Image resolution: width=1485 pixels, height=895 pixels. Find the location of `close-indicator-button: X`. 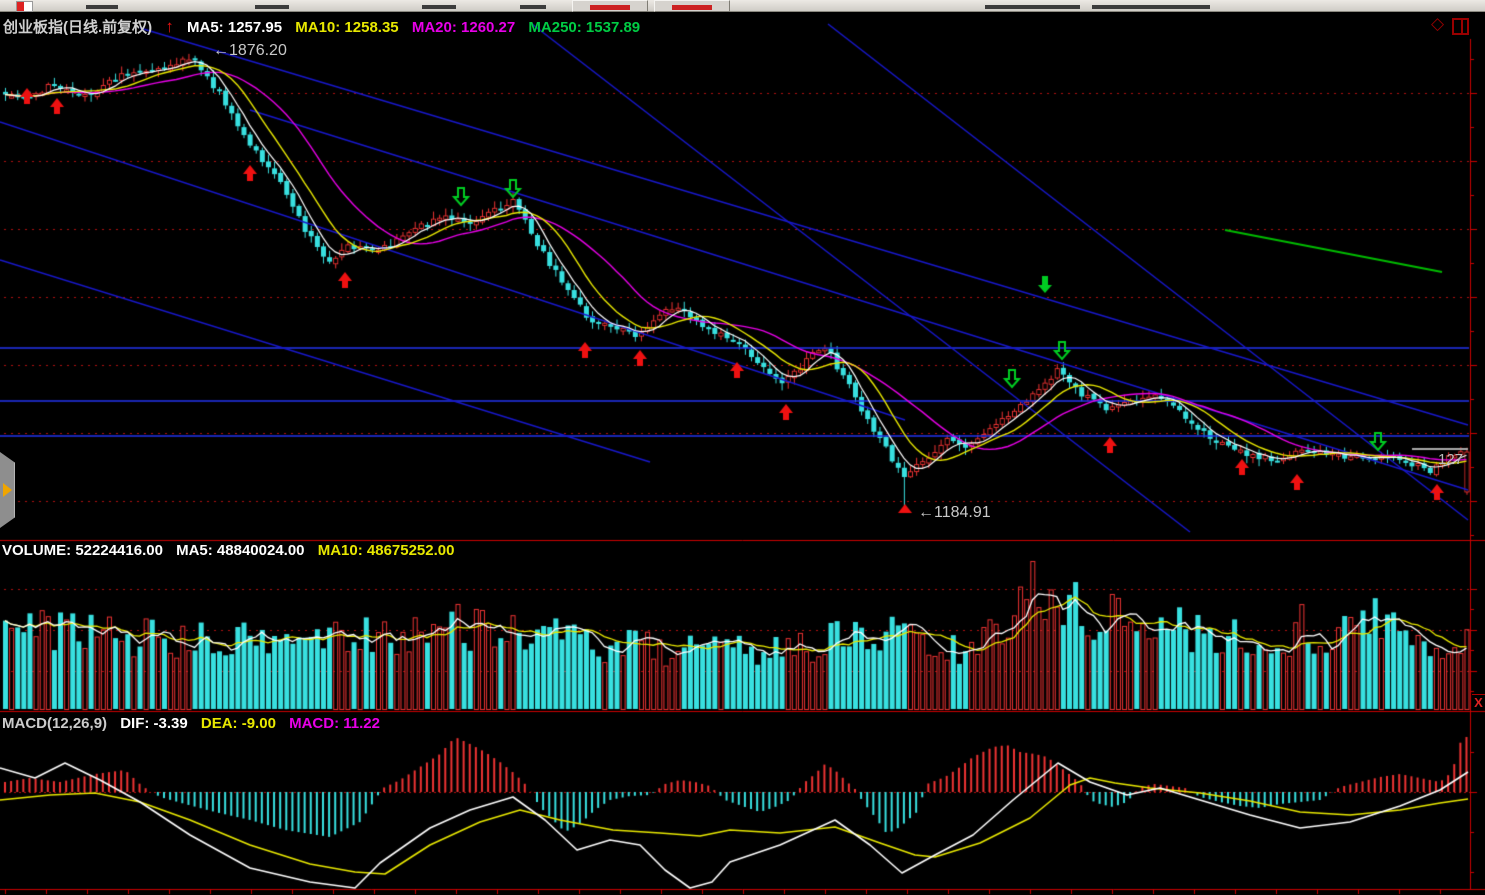

close-indicator-button: X is located at coordinates (1478, 702).